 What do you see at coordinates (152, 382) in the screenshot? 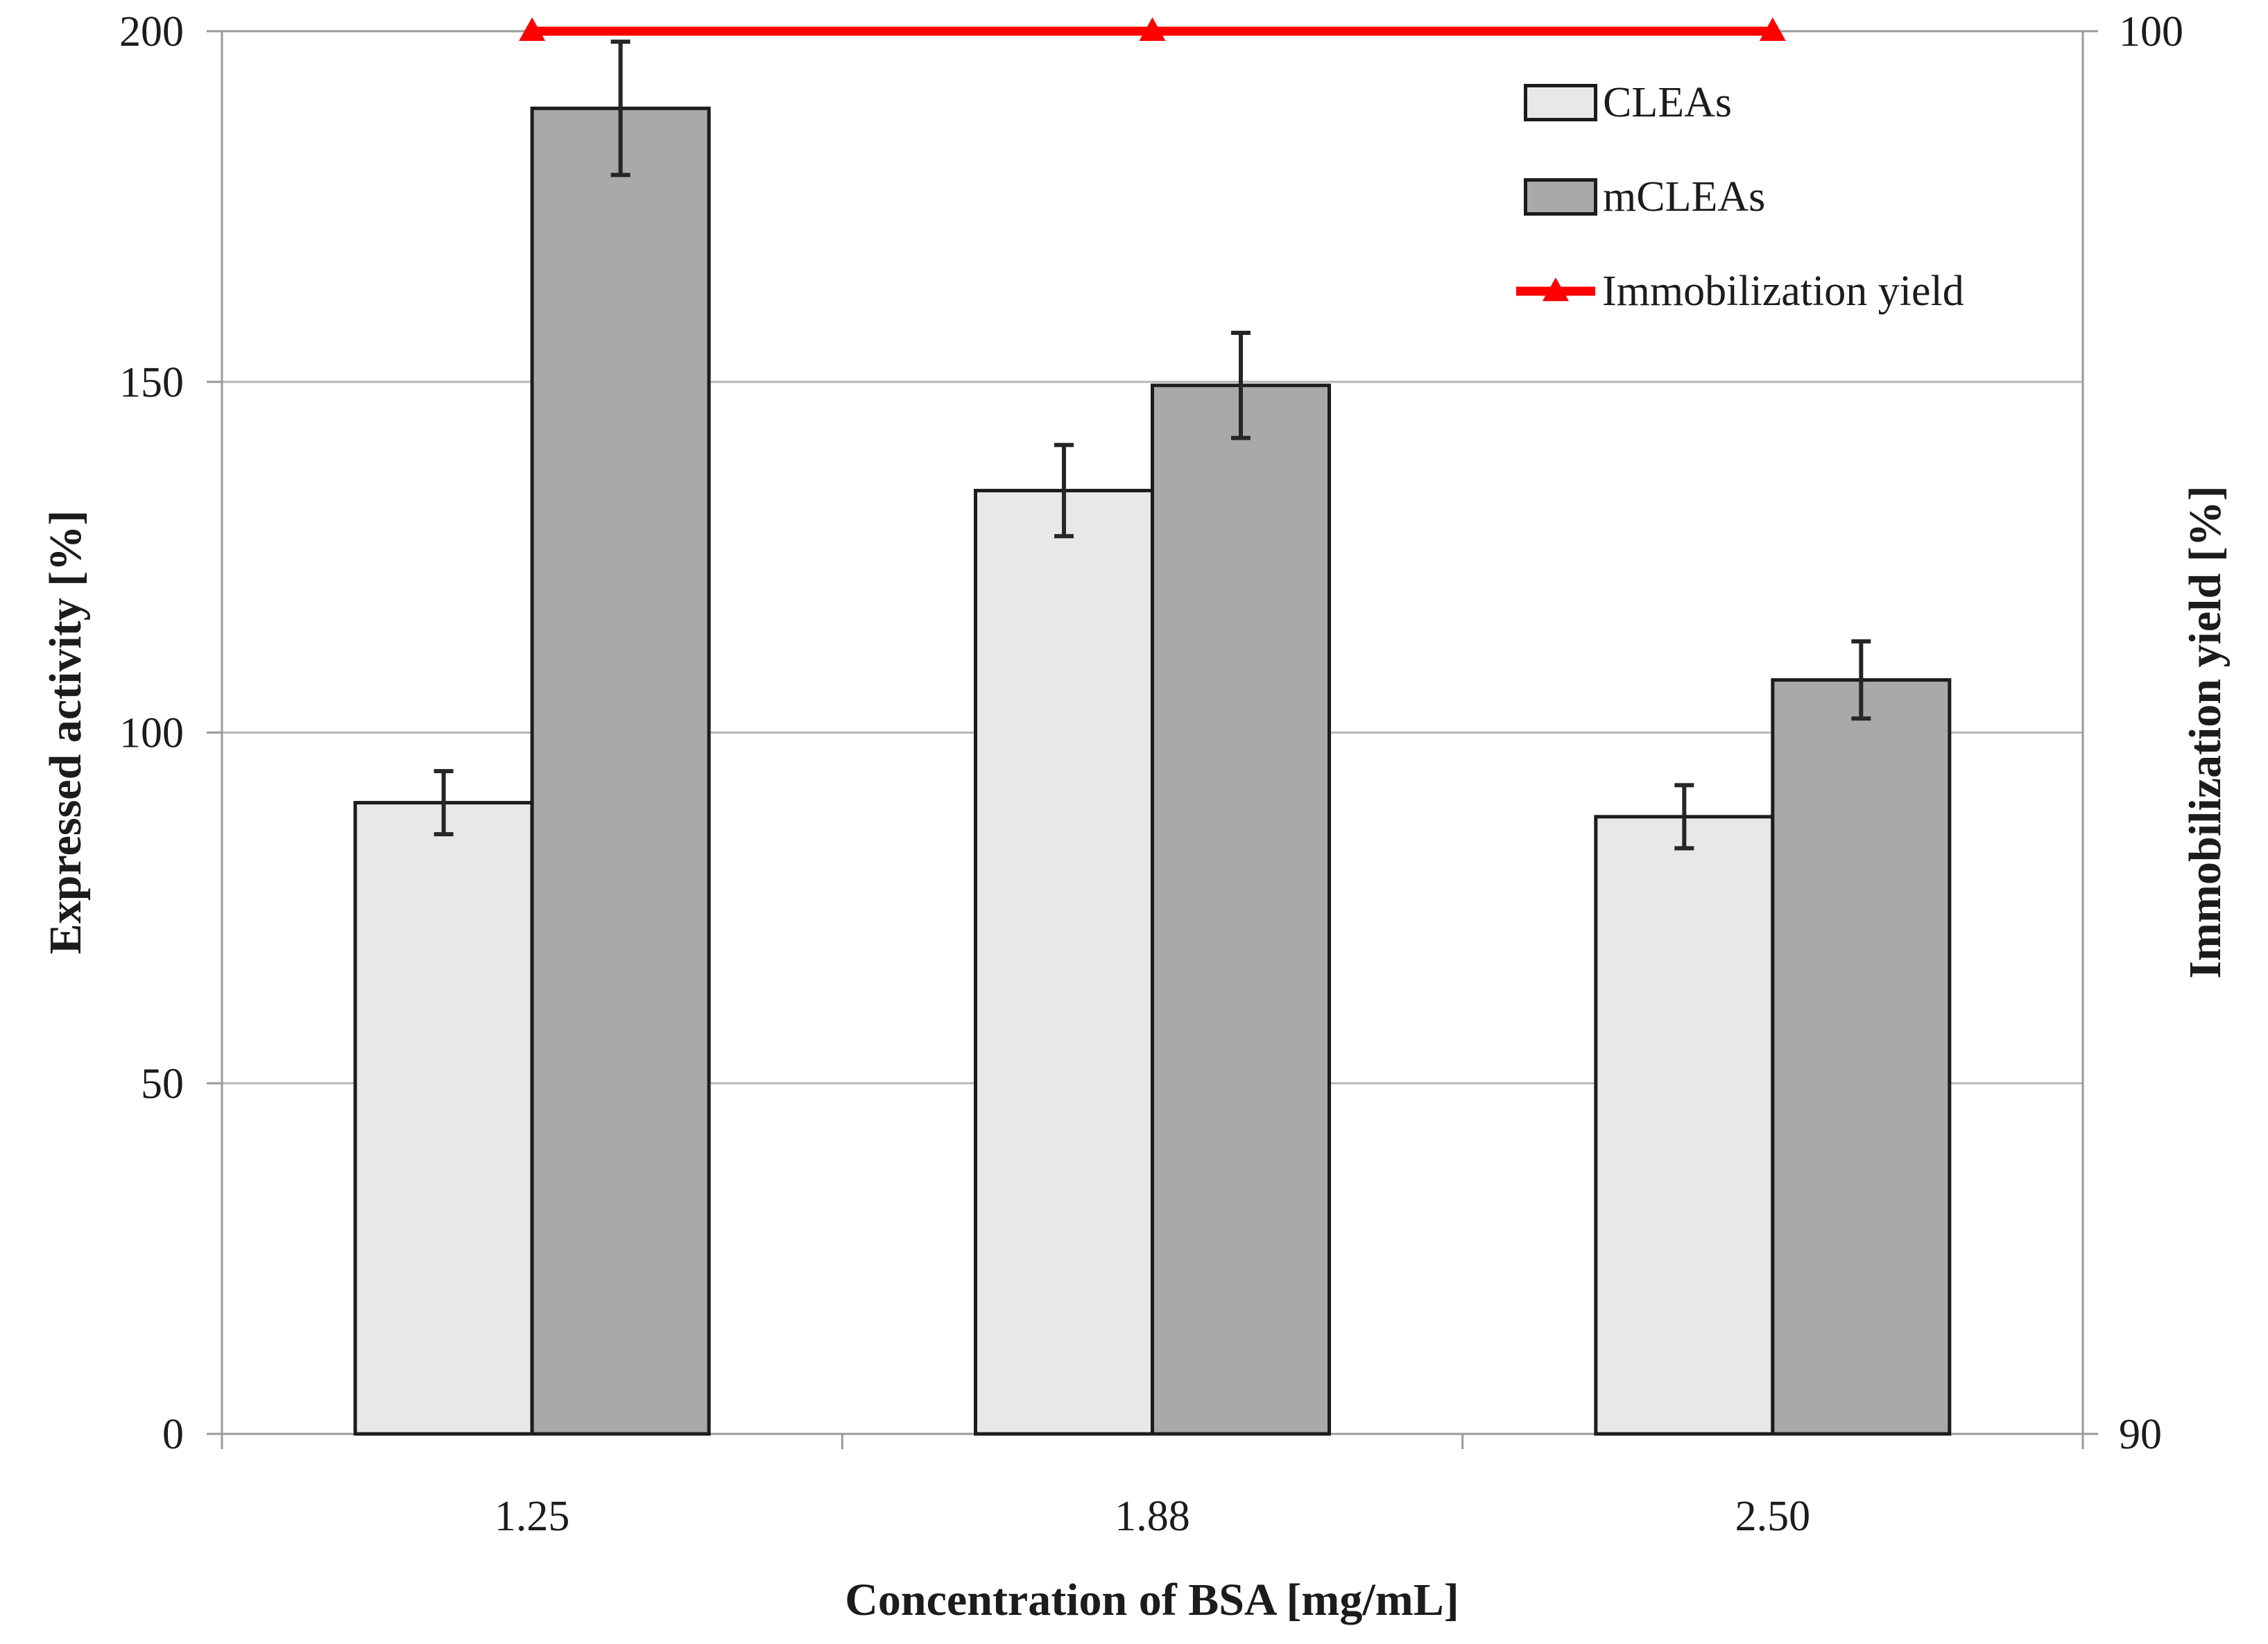
I see `left-tick-label-150: 150` at bounding box center [152, 382].